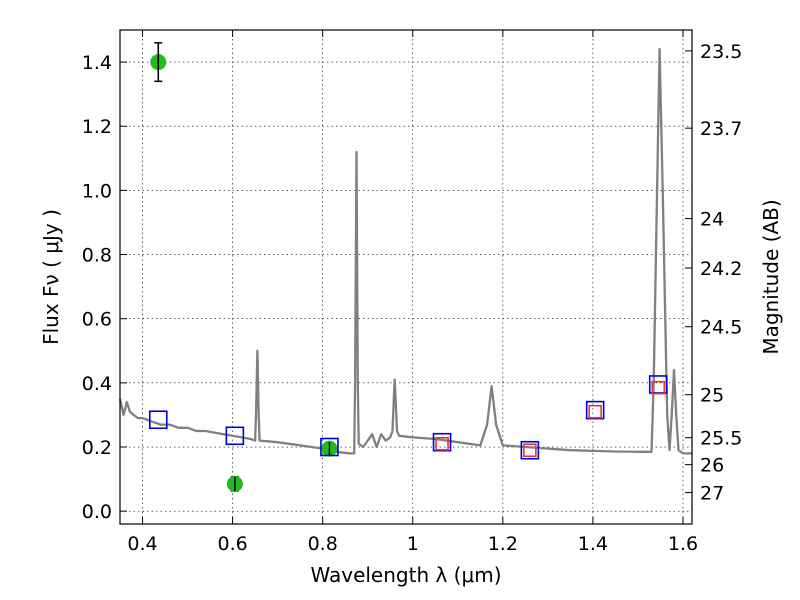  I want to click on y-tick-label: 1.4, so click(97, 63).